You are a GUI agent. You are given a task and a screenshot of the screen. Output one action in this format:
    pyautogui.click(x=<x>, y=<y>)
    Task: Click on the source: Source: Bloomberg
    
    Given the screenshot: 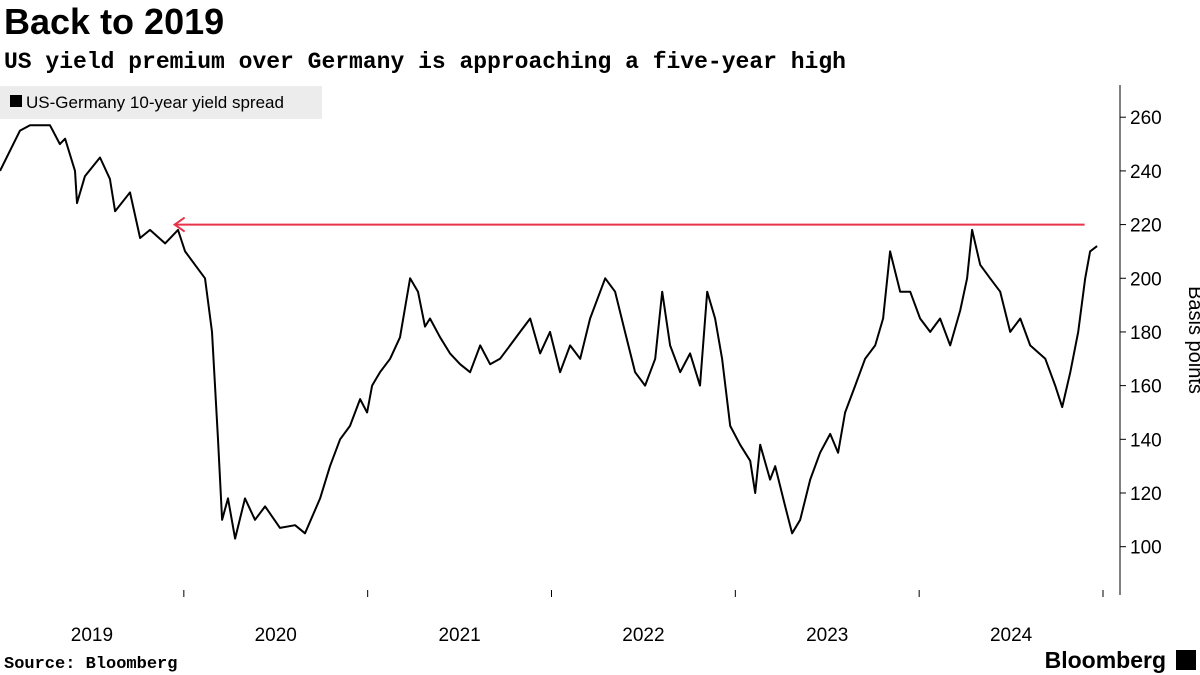 What is the action you would take?
    pyautogui.click(x=90, y=664)
    